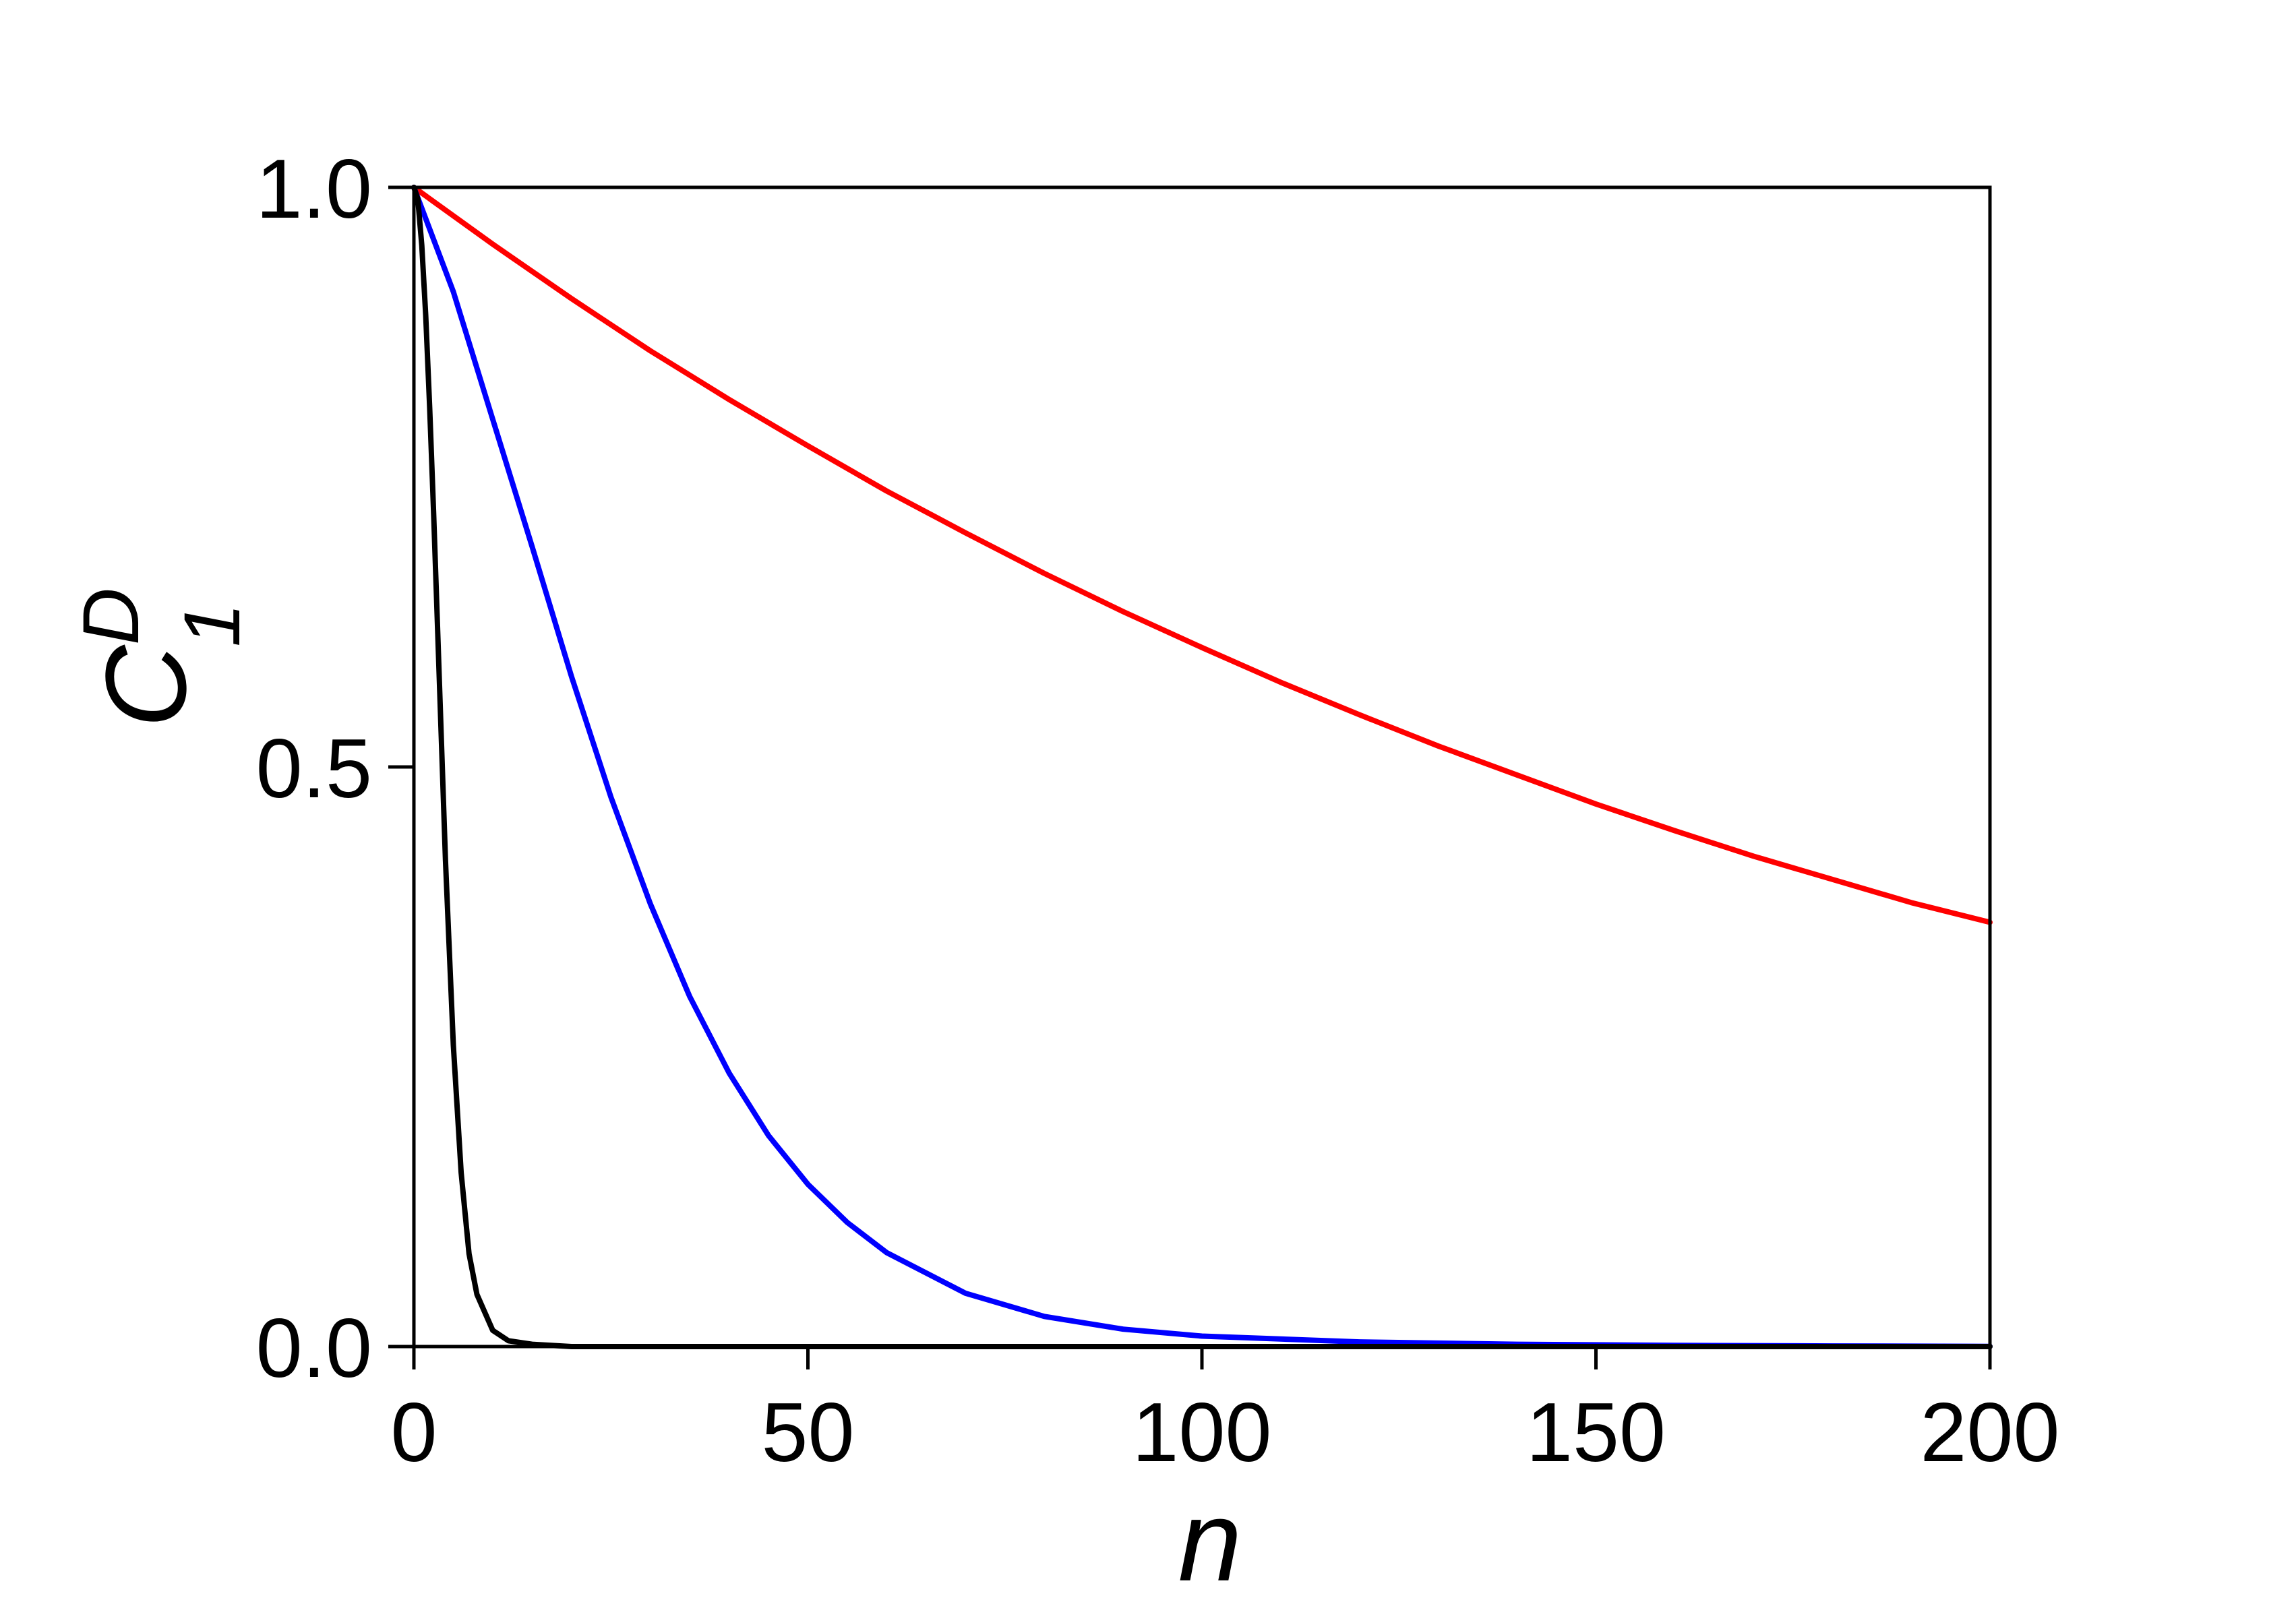 This screenshot has width=2296, height=1604. Describe the element at coordinates (314, 1348) in the screenshot. I see `y-tick-label: 0.0` at that location.